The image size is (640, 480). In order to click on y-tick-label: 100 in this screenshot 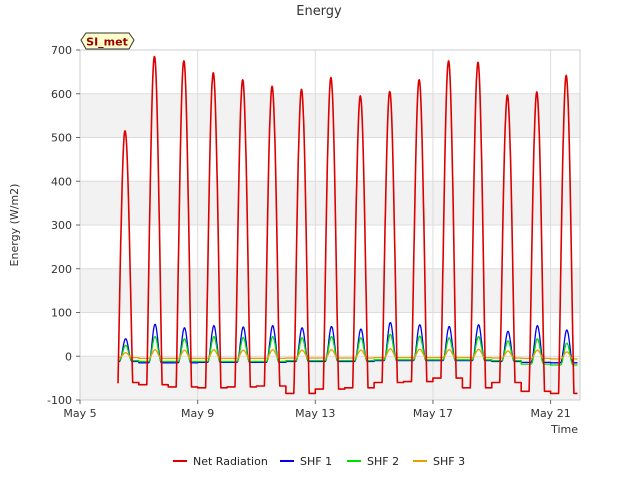, I will do `click(61, 313)`.